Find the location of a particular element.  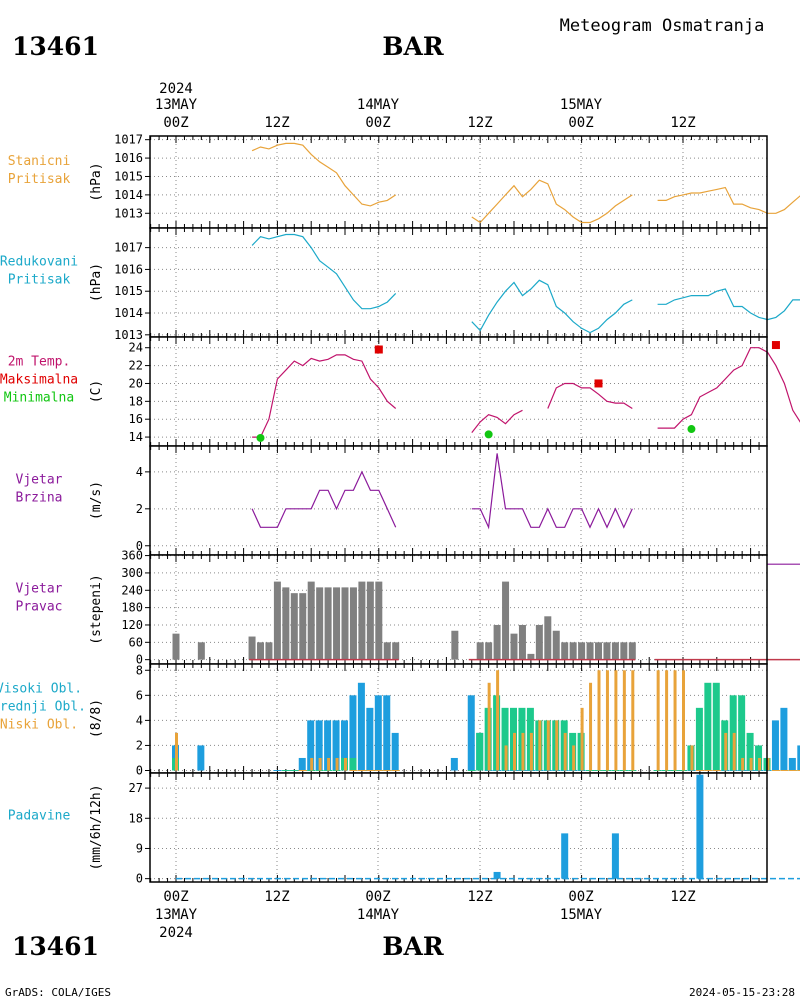

top-hour-label-4: 12Z is located at coordinates (479, 123).